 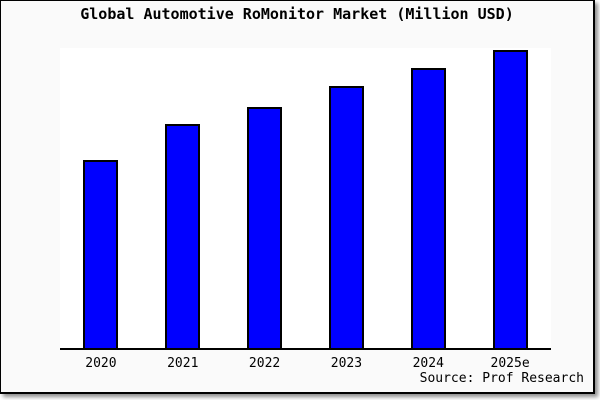 I want to click on bar-2022, so click(x=264, y=227).